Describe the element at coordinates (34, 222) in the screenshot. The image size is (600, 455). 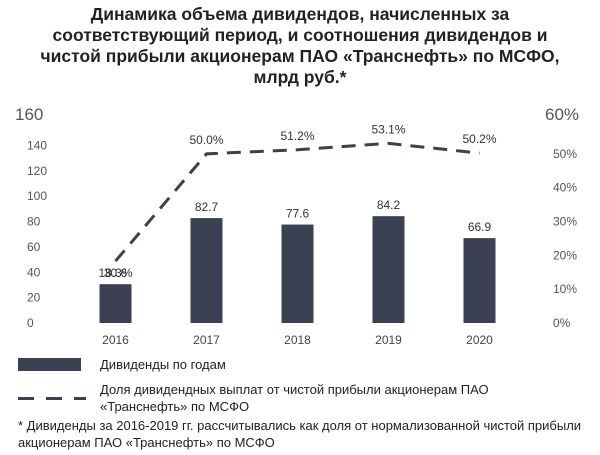
I see `y-left-tick-label: 80` at that location.